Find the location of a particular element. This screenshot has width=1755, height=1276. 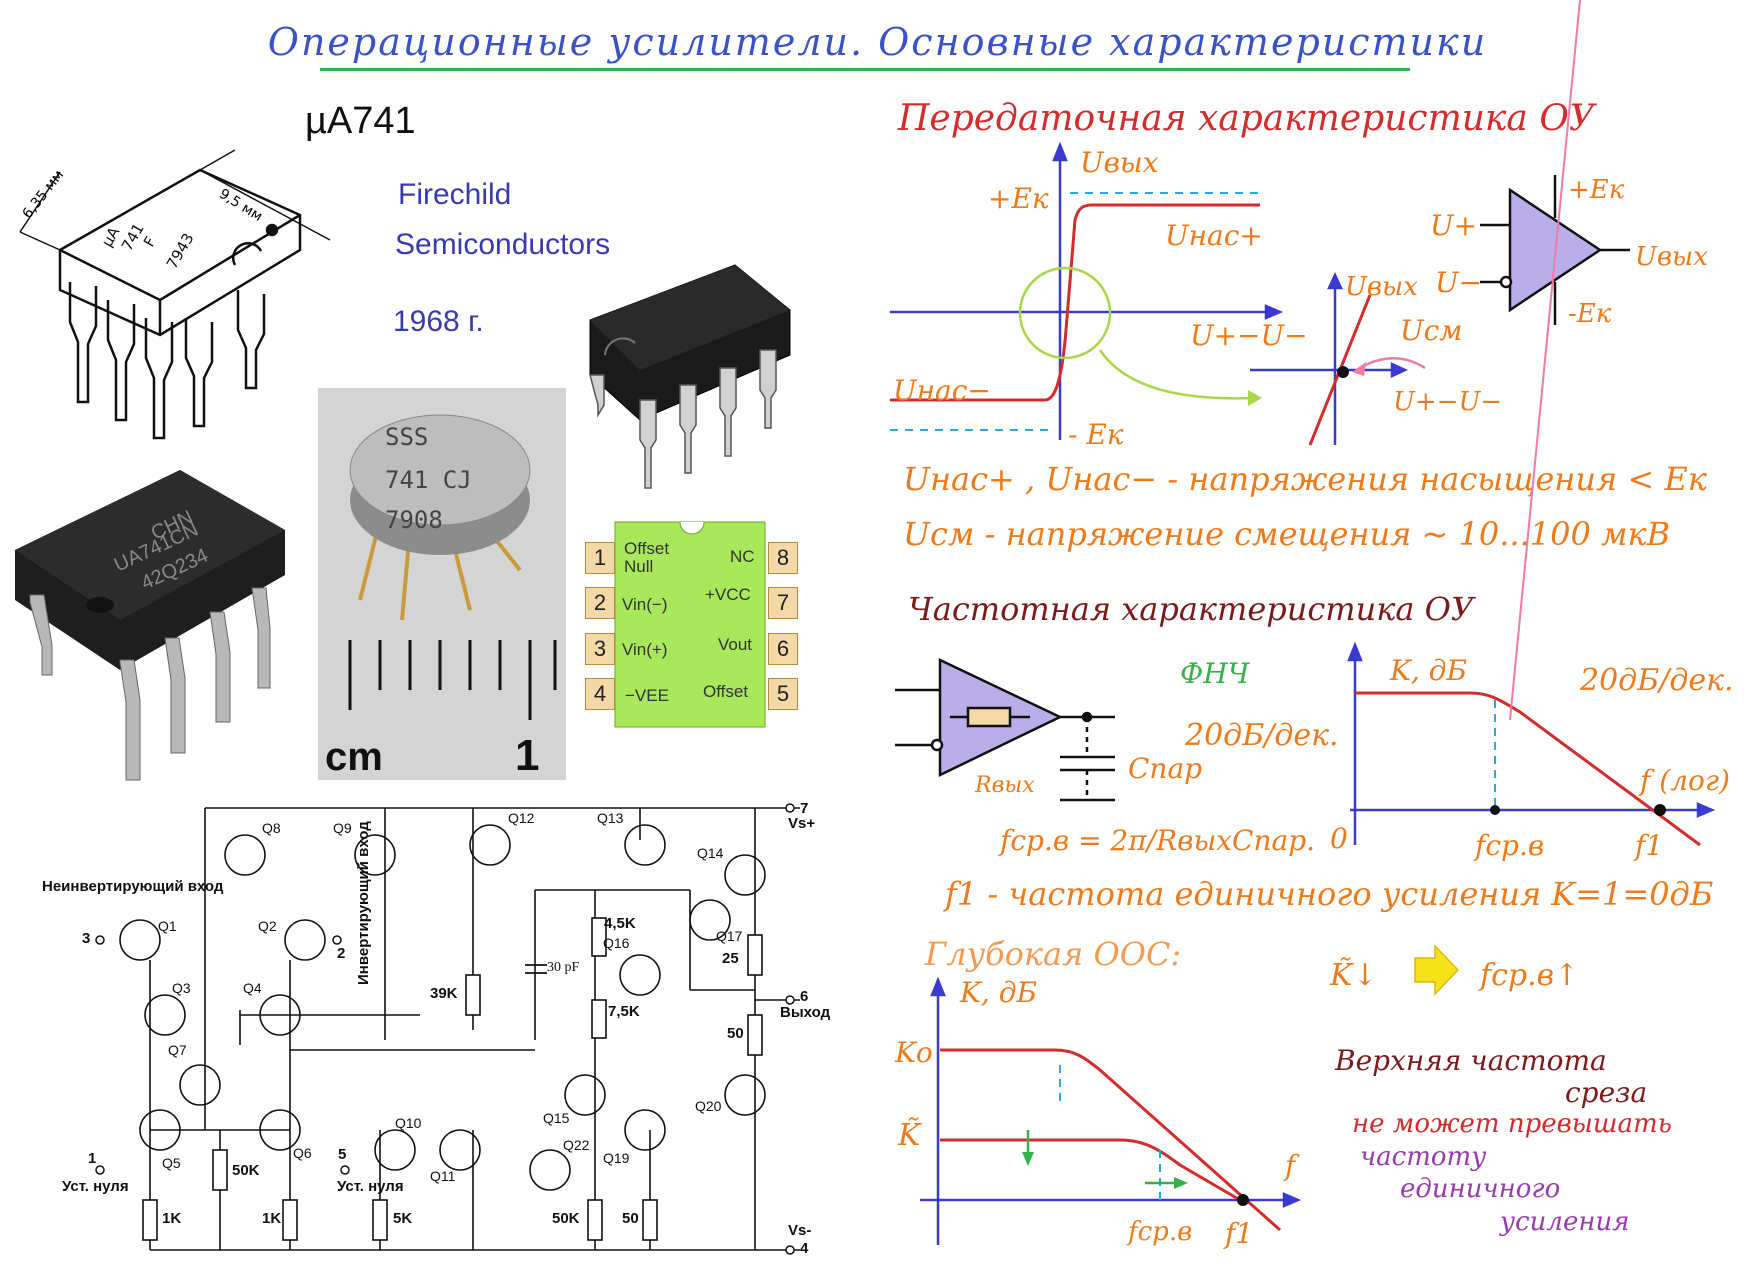

can-marking: SSS 741 CJ 7908 is located at coordinates (428, 478).